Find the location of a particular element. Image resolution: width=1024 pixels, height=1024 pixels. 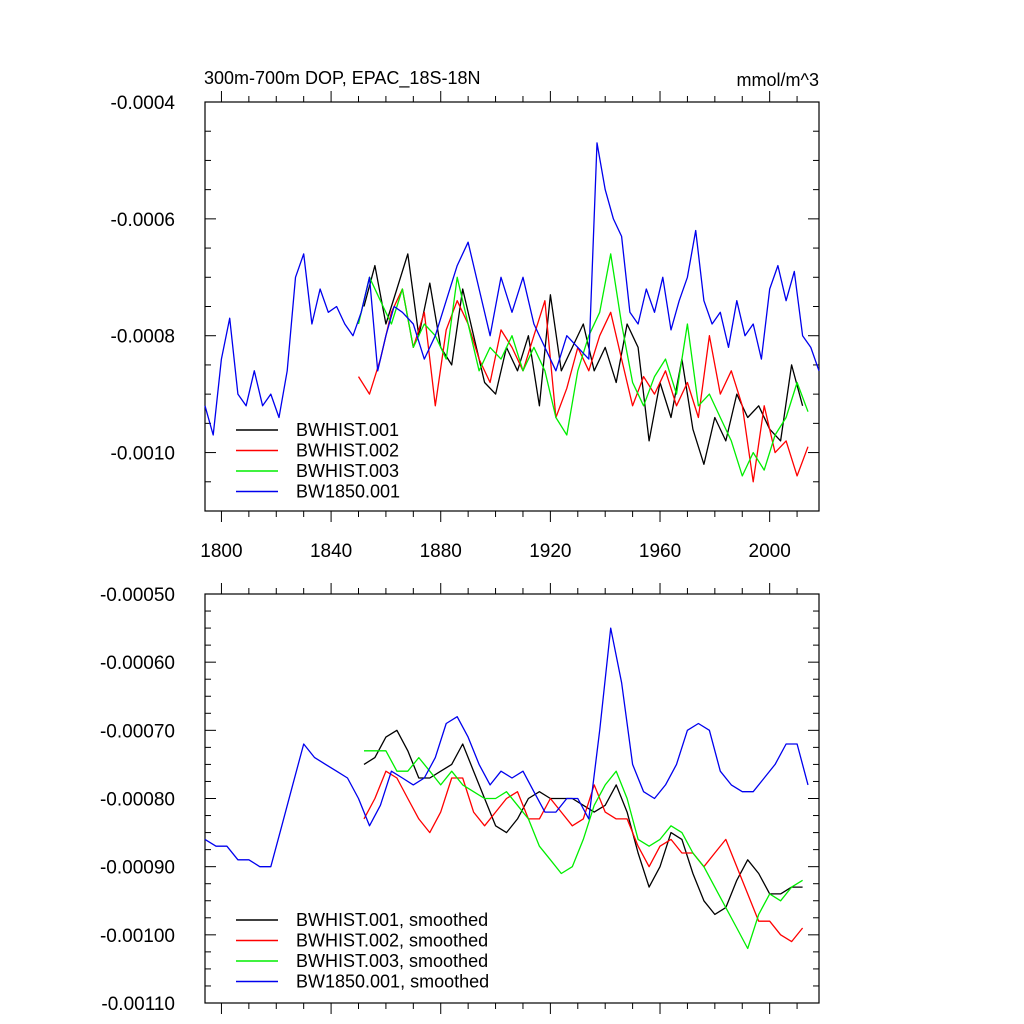

series-line-bw1850-001-smoothed is located at coordinates (506, 747).